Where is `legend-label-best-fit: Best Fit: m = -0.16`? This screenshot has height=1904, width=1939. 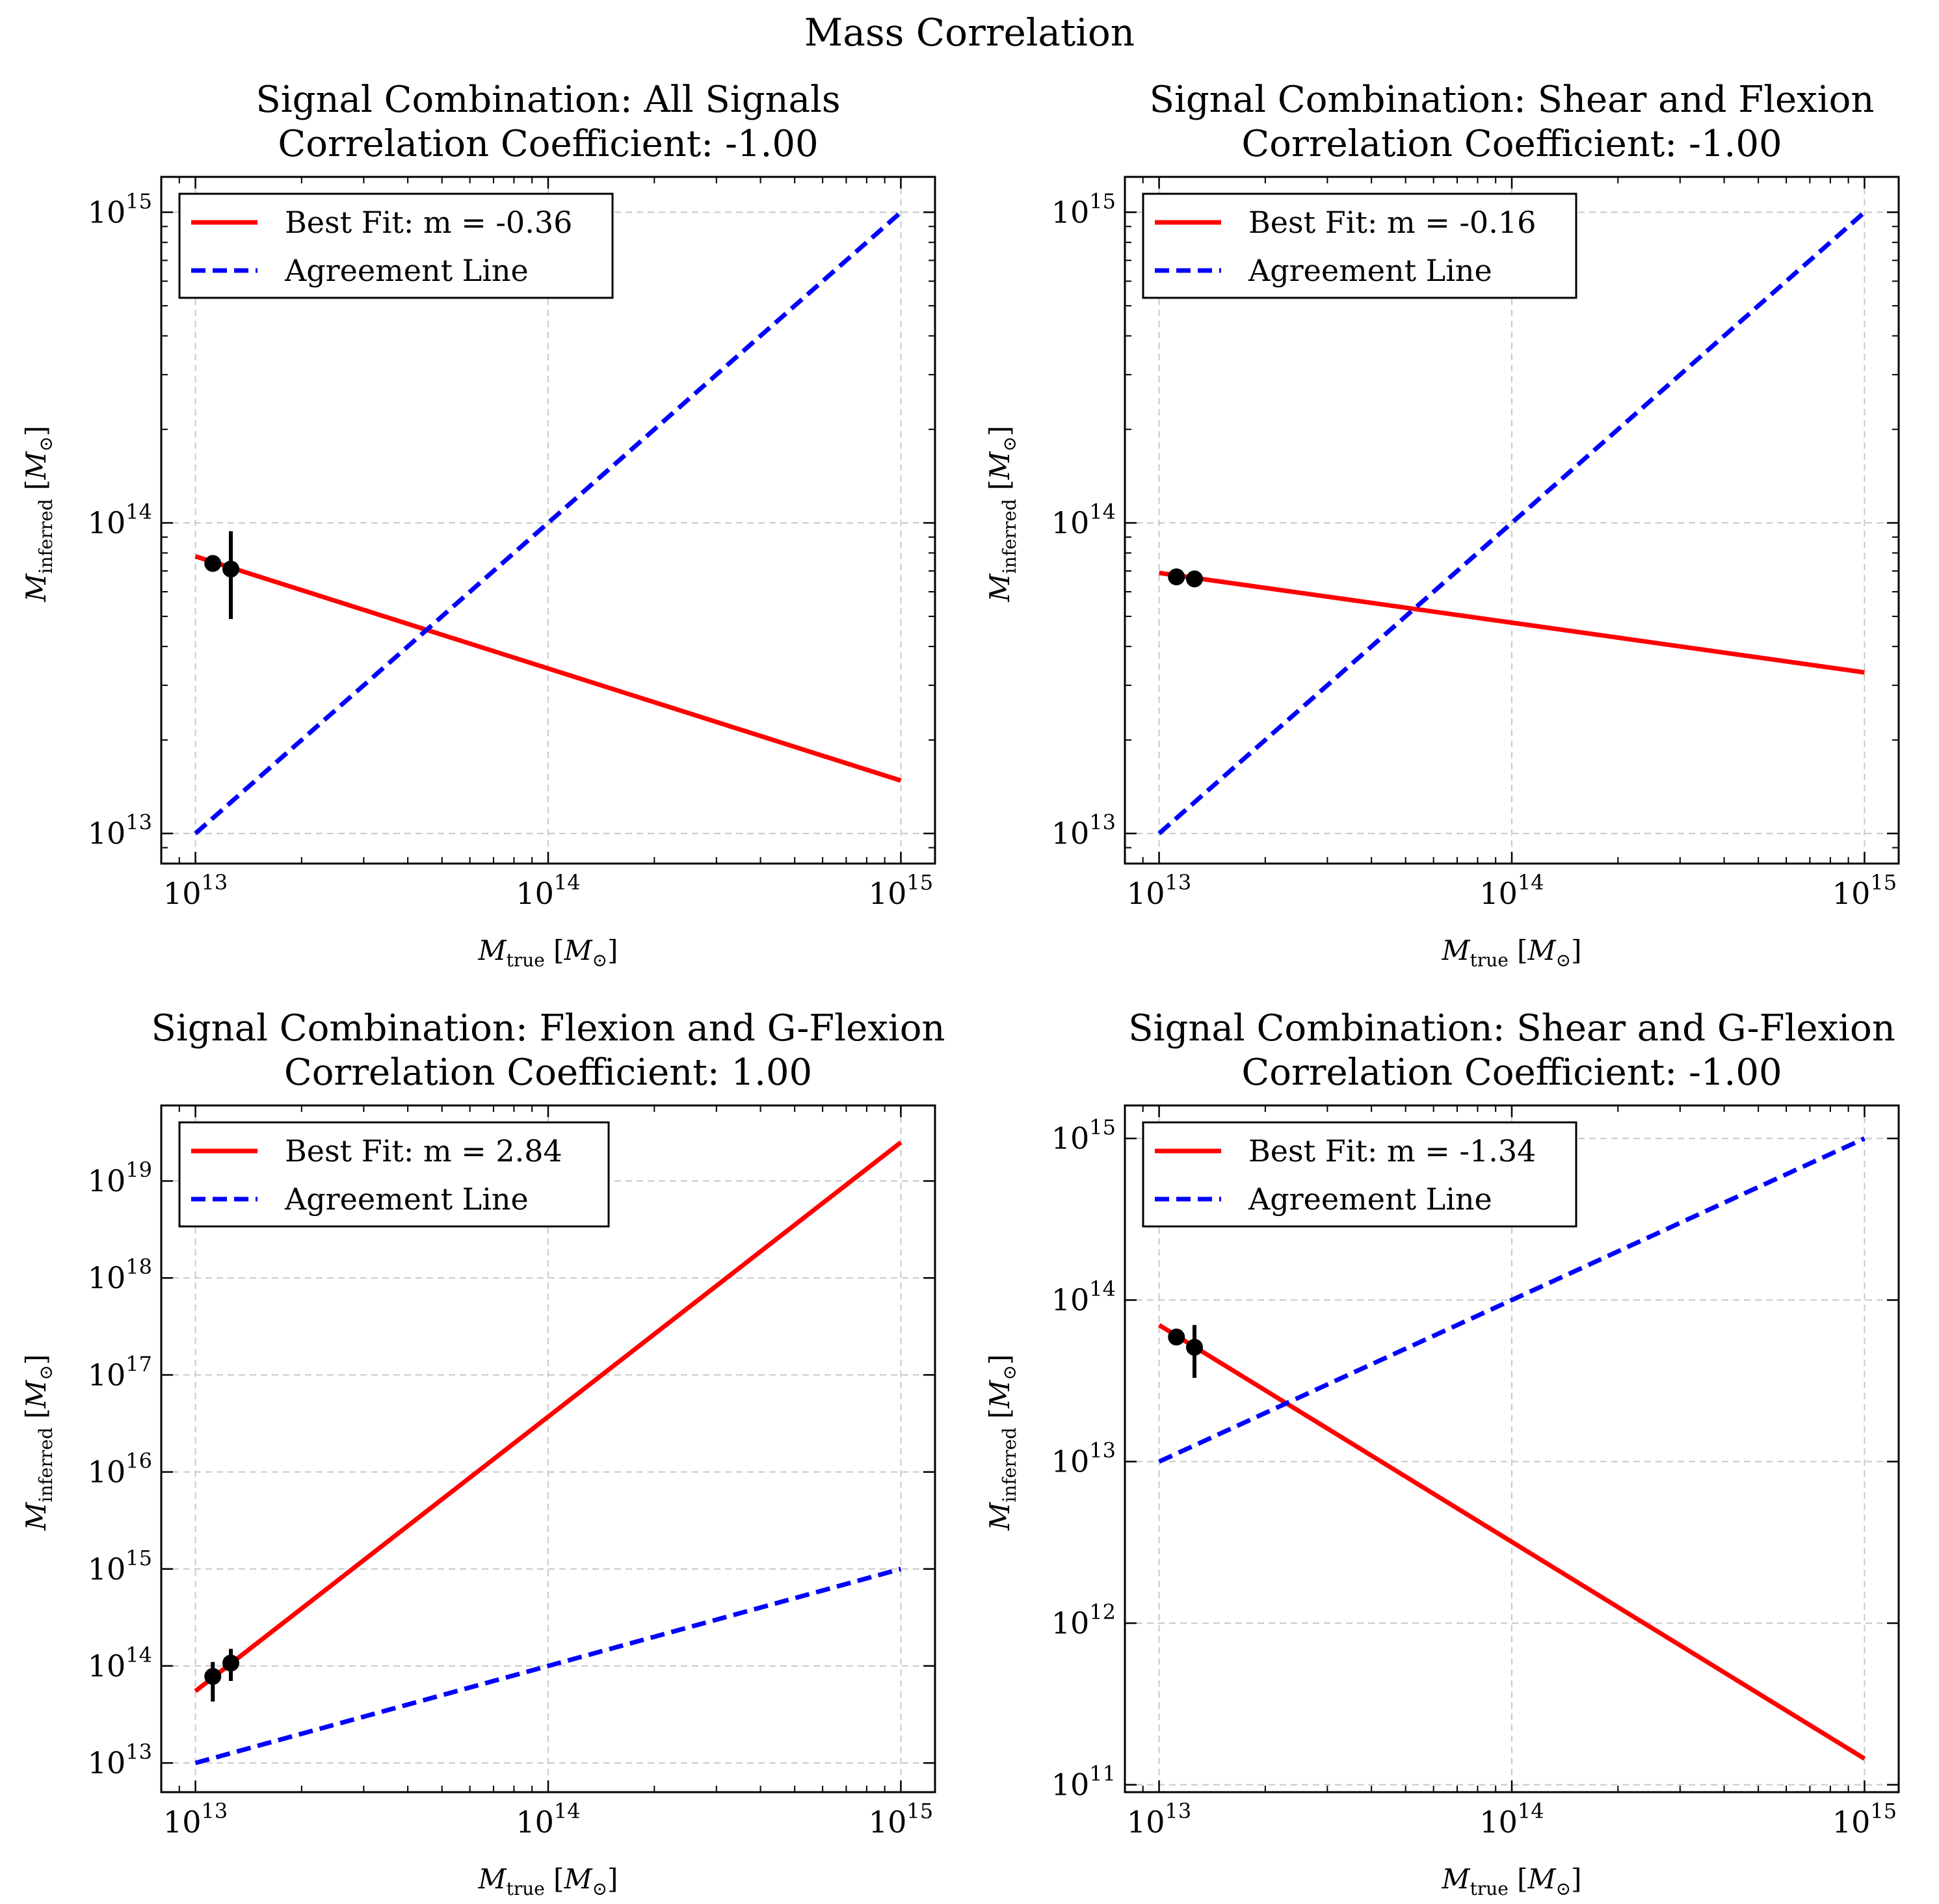 legend-label-best-fit: Best Fit: m = -0.16 is located at coordinates (1392, 222).